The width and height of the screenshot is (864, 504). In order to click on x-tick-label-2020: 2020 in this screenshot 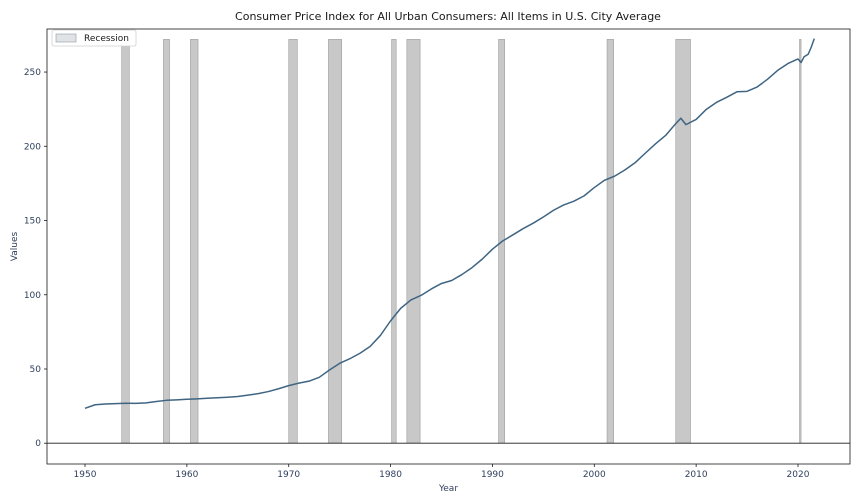, I will do `click(798, 475)`.